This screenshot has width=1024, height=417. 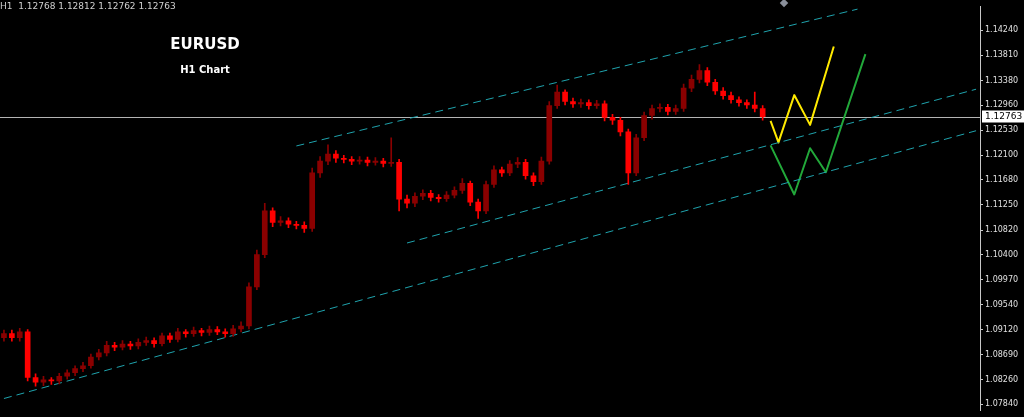 What do you see at coordinates (1002, 30) in the screenshot?
I see `y-tick-label: 1.14240` at bounding box center [1002, 30].